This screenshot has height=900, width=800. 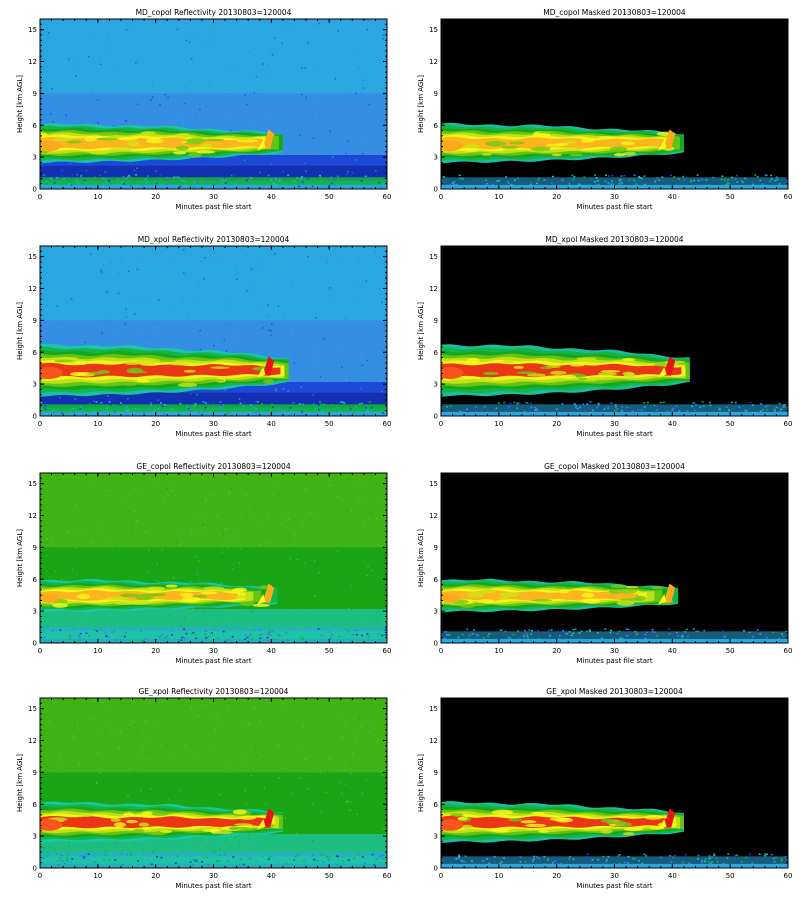 I want to click on y-tick-label: 6, so click(x=436, y=805).